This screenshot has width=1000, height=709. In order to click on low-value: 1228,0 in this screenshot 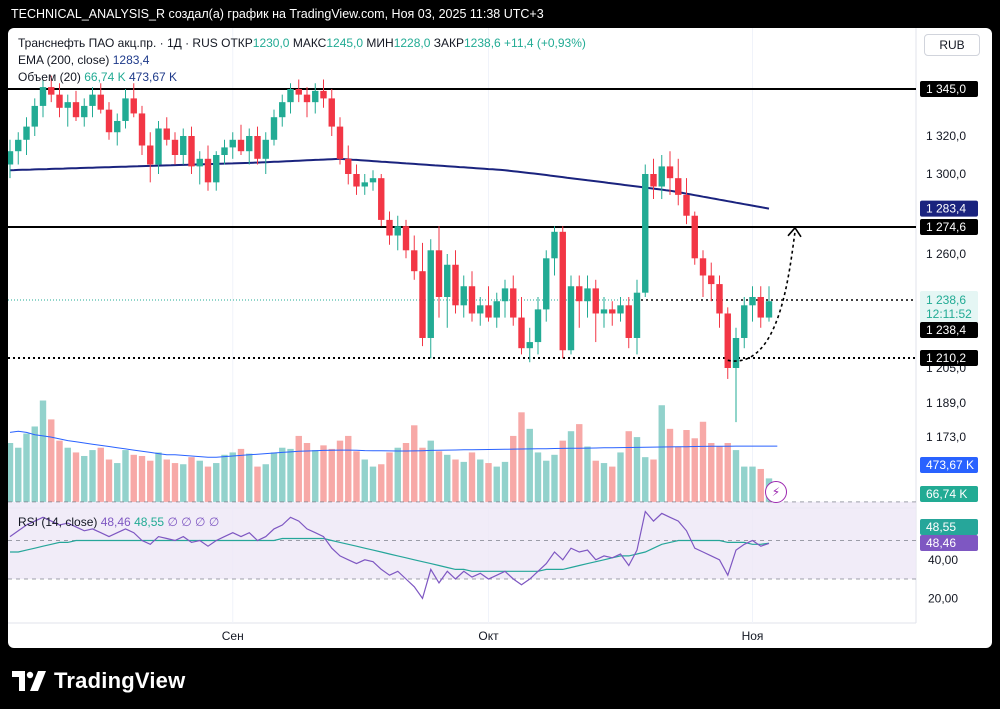, I will do `click(412, 43)`.